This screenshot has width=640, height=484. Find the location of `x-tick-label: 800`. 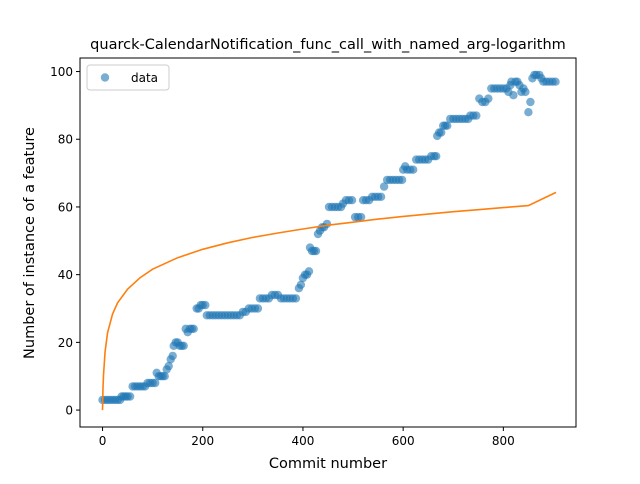

x-tick-label: 800 is located at coordinates (503, 441).